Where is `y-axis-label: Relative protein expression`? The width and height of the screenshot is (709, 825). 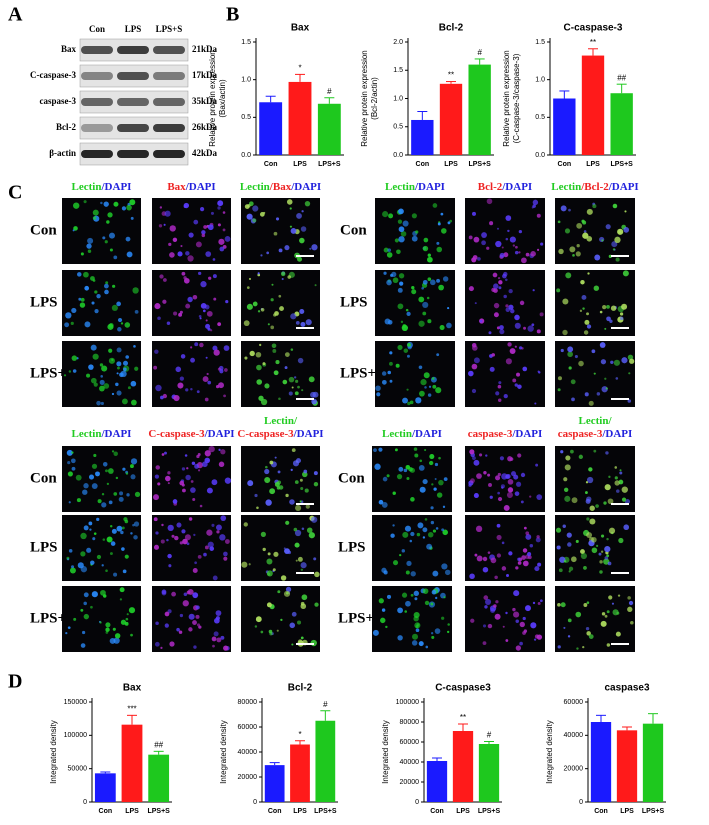
y-axis-label: Relative protein expression is located at coordinates (212, 98).